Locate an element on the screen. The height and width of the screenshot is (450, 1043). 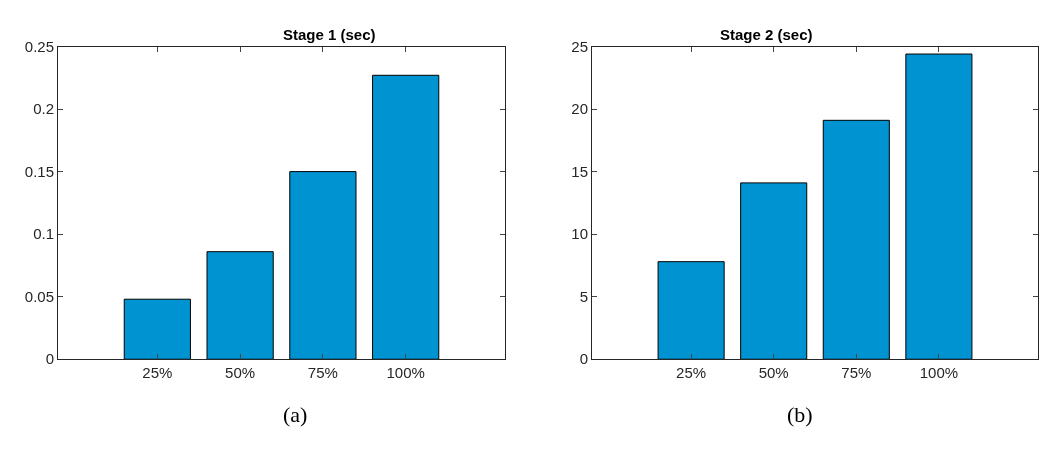
y-tick-label: 5 is located at coordinates (583, 296).